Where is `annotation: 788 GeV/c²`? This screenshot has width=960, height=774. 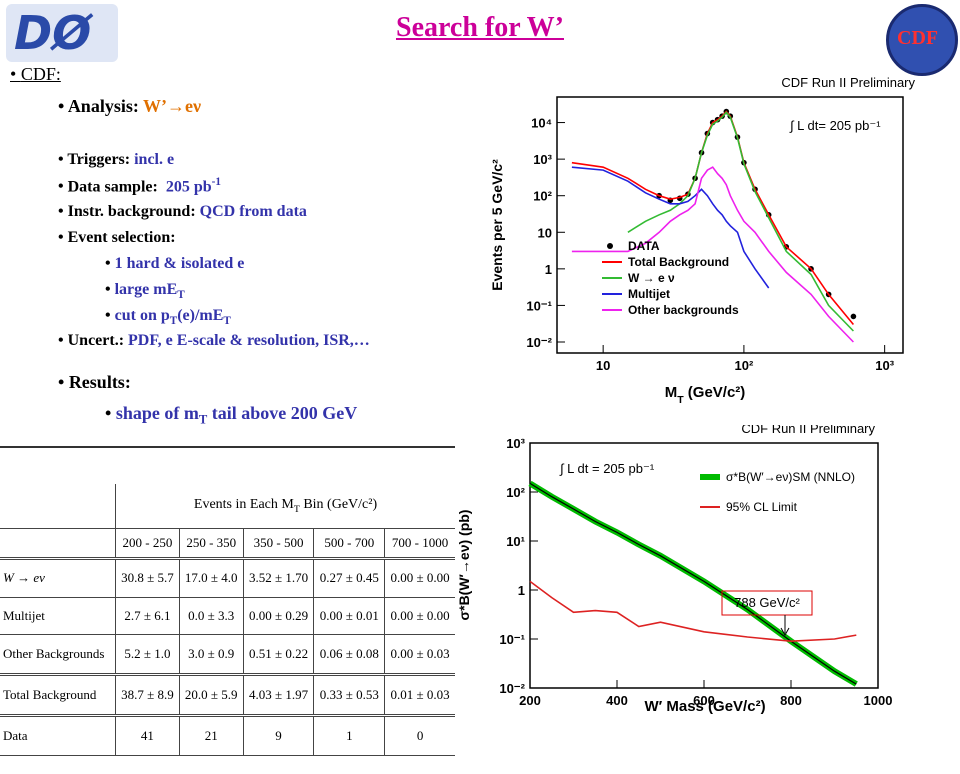
annotation: 788 GeV/c² is located at coordinates (767, 602).